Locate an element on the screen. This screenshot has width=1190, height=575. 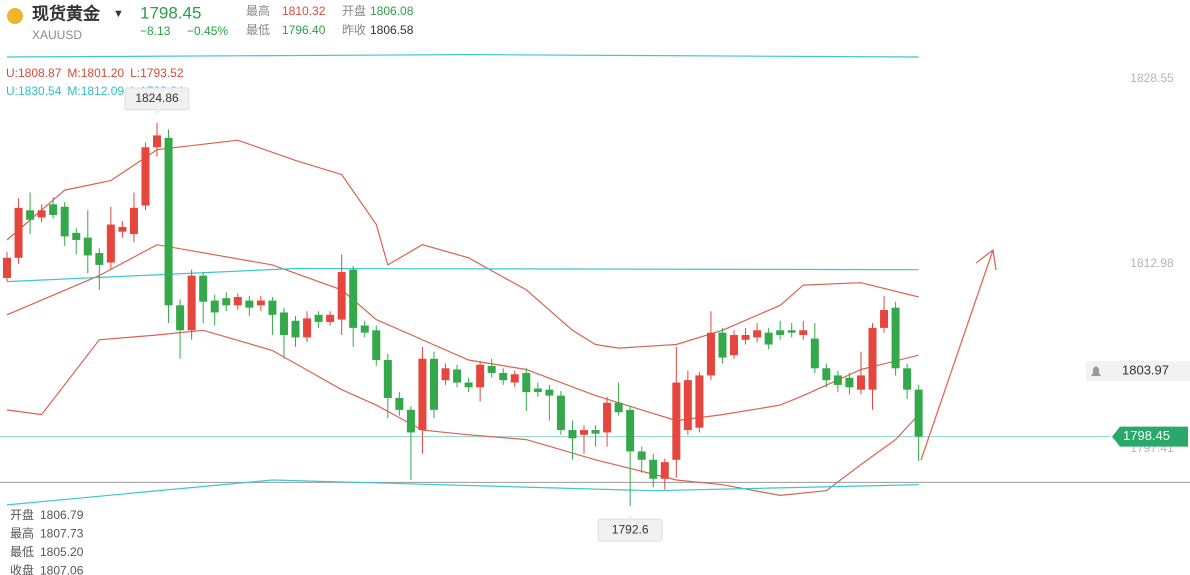
high: 1810.32 is located at coordinates (304, 11).